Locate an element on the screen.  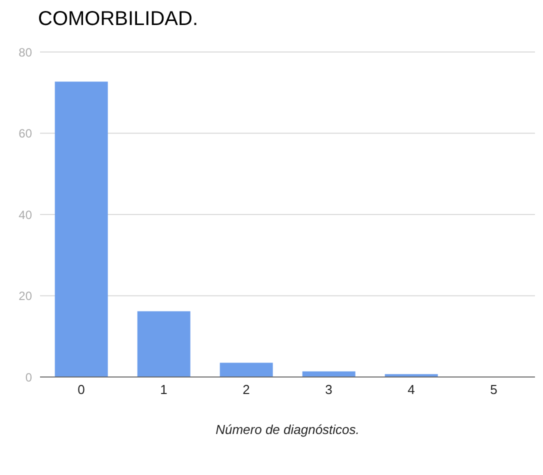
y-tick-label: 60 is located at coordinates (25, 133).